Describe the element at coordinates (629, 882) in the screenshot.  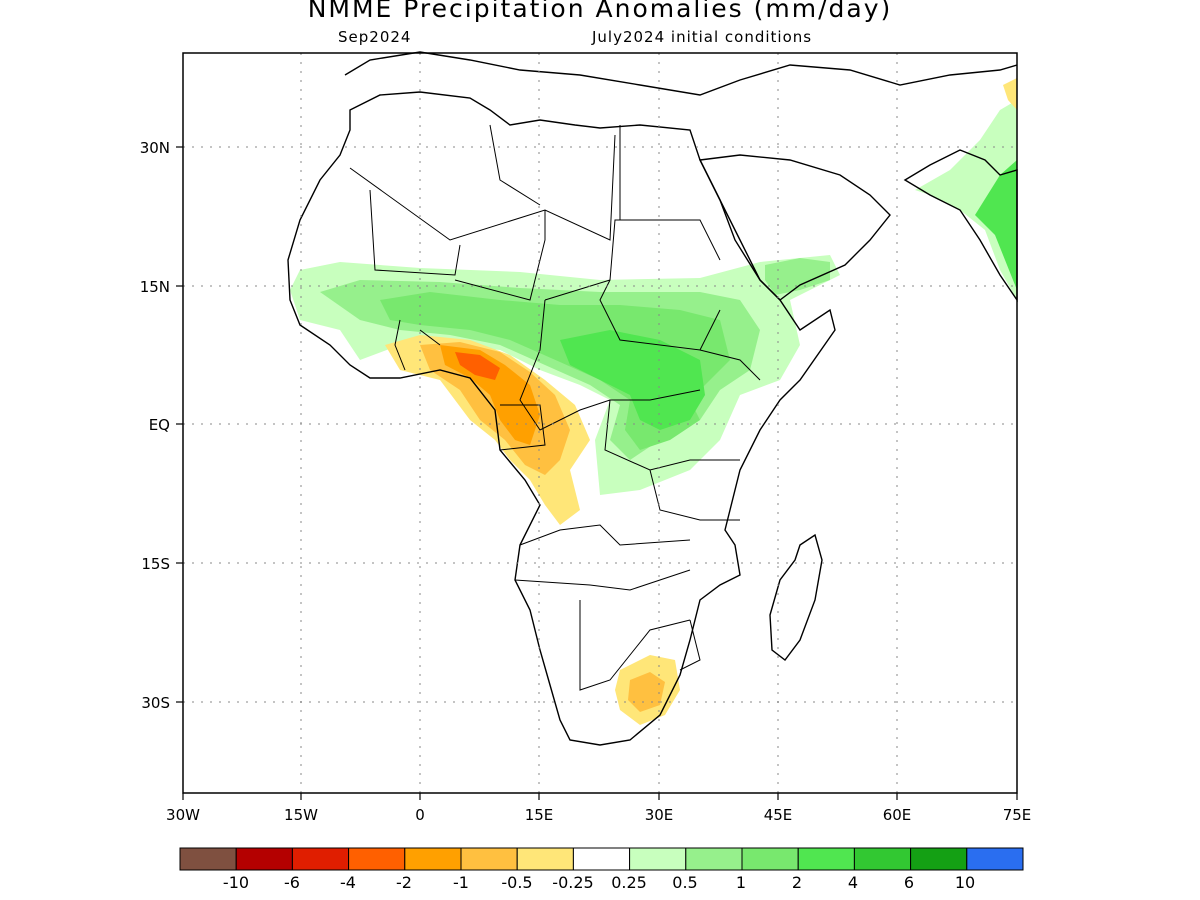
I see `colorbar-label: 0.25` at that location.